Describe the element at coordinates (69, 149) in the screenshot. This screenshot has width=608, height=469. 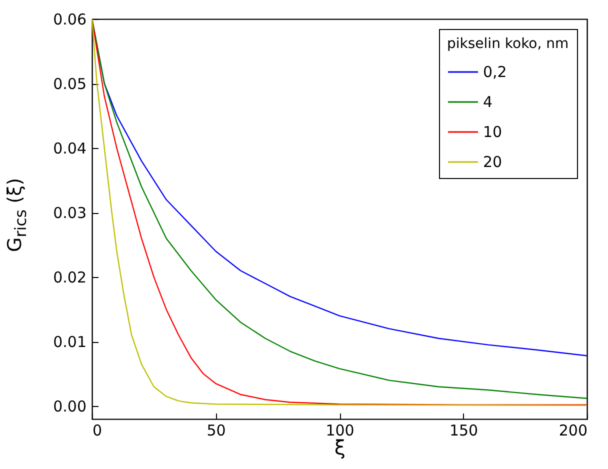
I see `y-tick-label: 0.04` at that location.